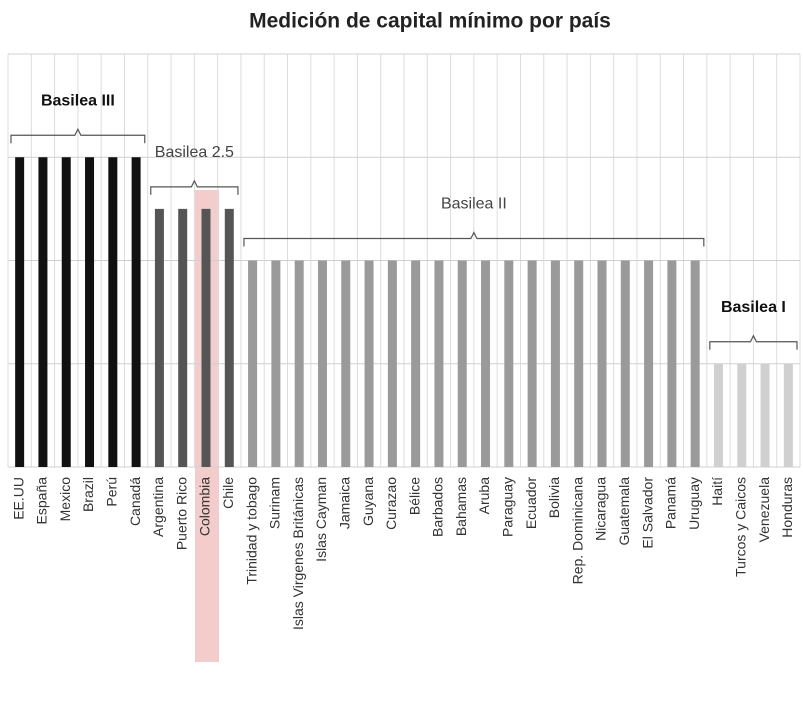 The width and height of the screenshot is (803, 709). I want to click on x-tick-label: Bolivia, so click(554, 497).